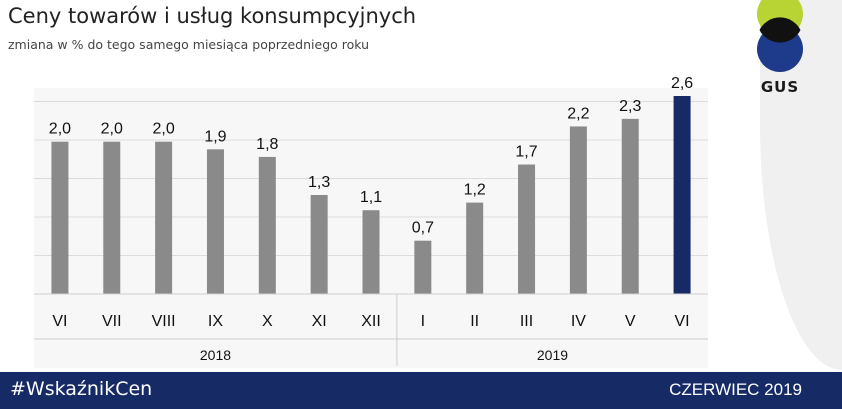 This screenshot has height=409, width=842. I want to click on value-label: 1,7, so click(526, 152).